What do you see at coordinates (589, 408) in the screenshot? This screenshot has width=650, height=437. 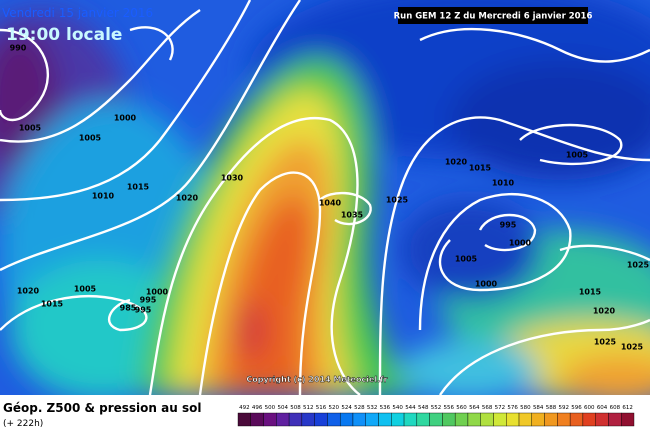 I see `legend-label: 600` at bounding box center [589, 408].